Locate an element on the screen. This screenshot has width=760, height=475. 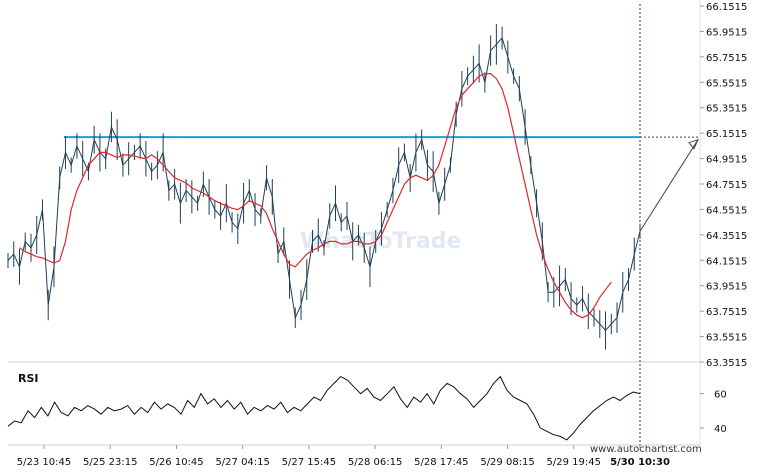
x-tick-label: 5/25 23:15 is located at coordinates (110, 462).